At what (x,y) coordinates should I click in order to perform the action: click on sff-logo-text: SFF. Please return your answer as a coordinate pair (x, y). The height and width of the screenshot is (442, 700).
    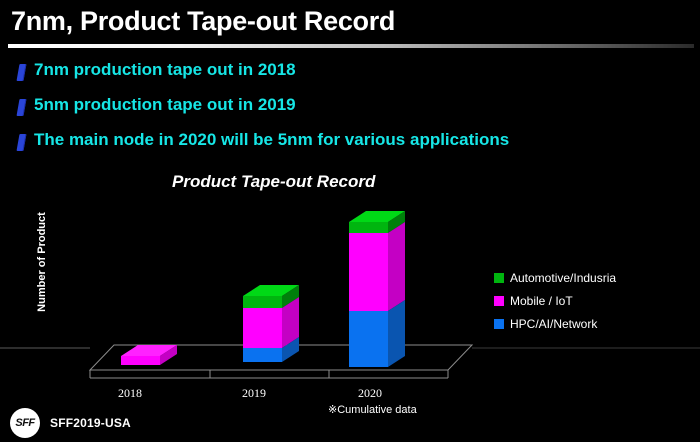
    Looking at the image, I should click on (25, 423).